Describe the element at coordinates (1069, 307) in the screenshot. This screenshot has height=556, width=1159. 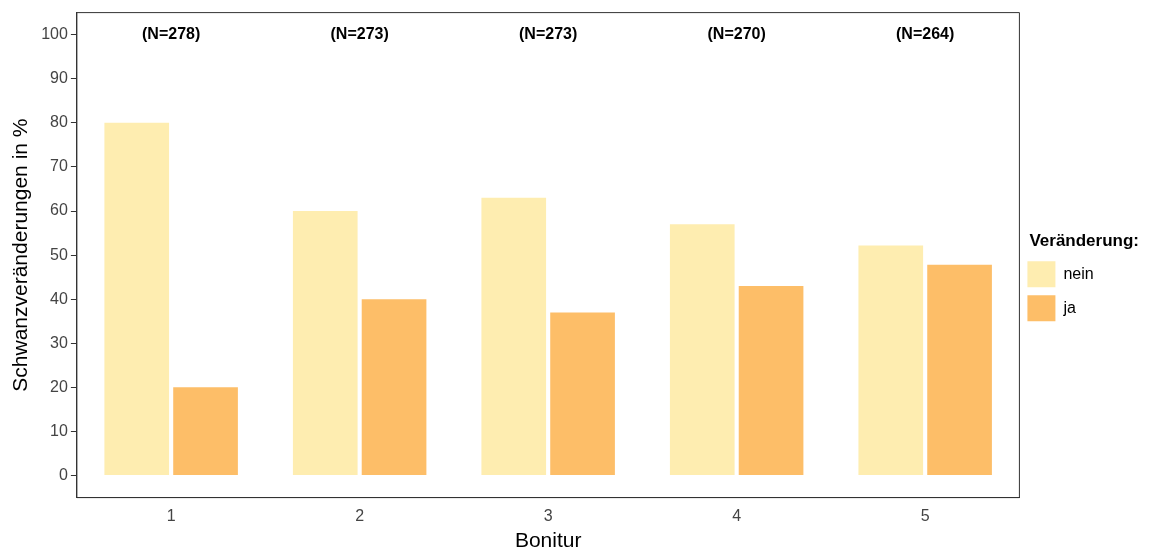
I see `legend-label: ja` at that location.